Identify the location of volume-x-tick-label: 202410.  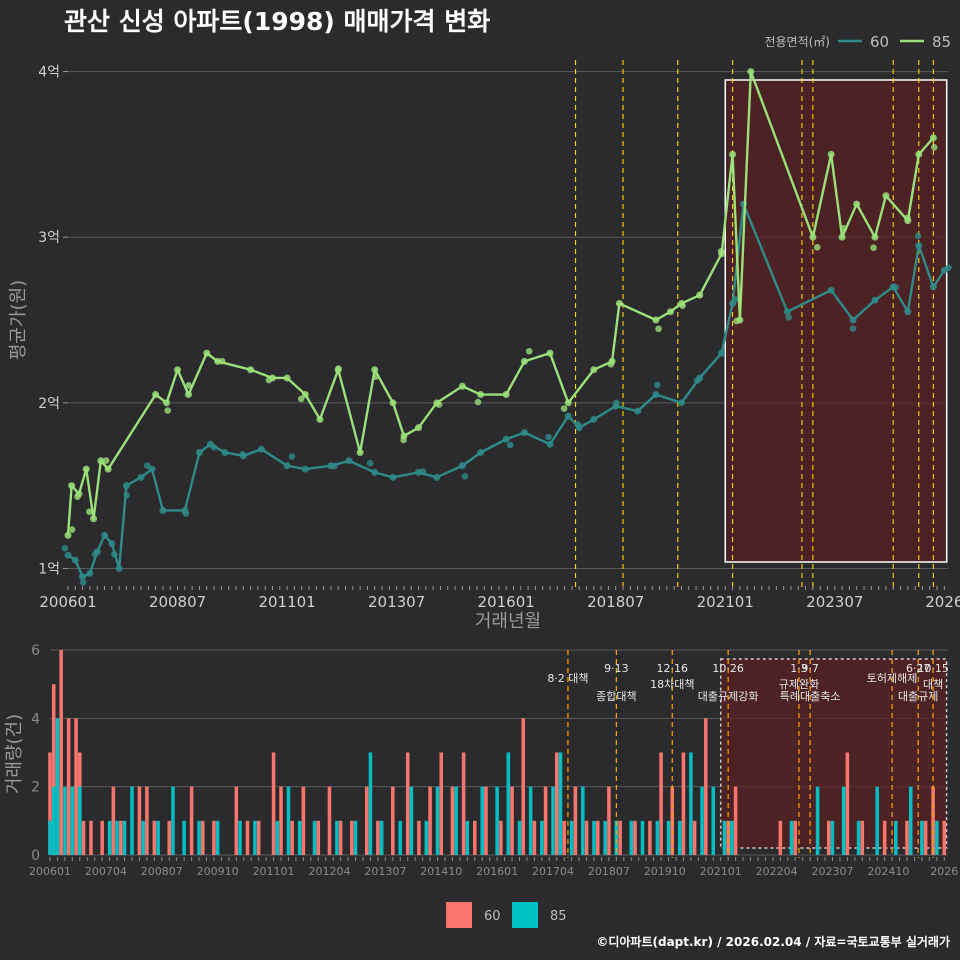
(888, 871).